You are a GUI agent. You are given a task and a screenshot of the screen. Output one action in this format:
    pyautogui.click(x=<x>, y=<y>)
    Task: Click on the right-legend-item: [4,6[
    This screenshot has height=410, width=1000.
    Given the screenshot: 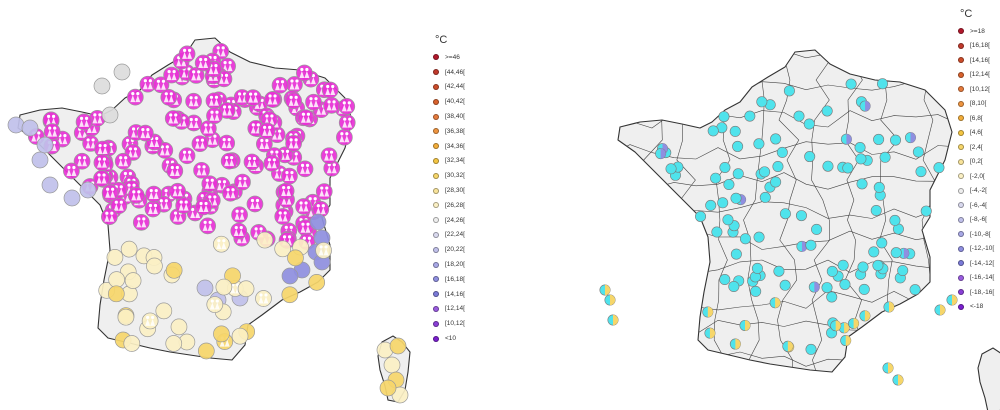 What is the action you would take?
    pyautogui.click(x=976, y=133)
    